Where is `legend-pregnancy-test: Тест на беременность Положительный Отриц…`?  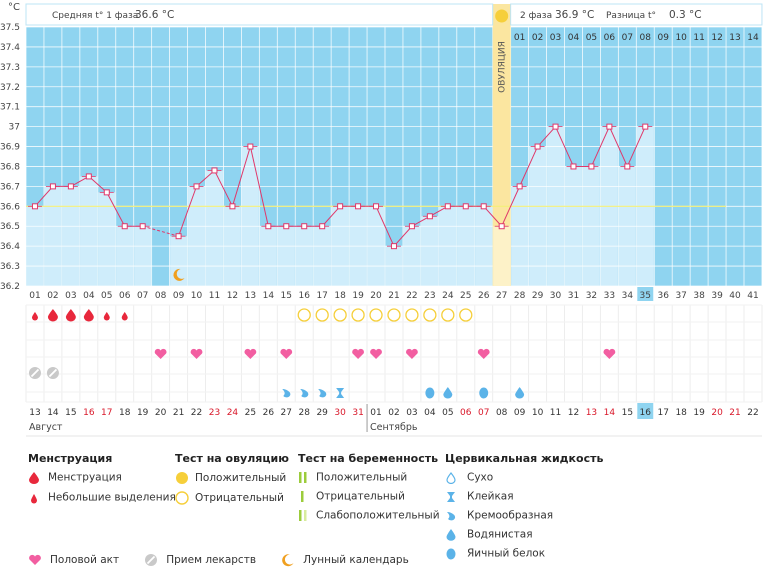
legend-pregnancy-test: Тест на беременность Положительный Отриц… is located at coordinates (369, 487).